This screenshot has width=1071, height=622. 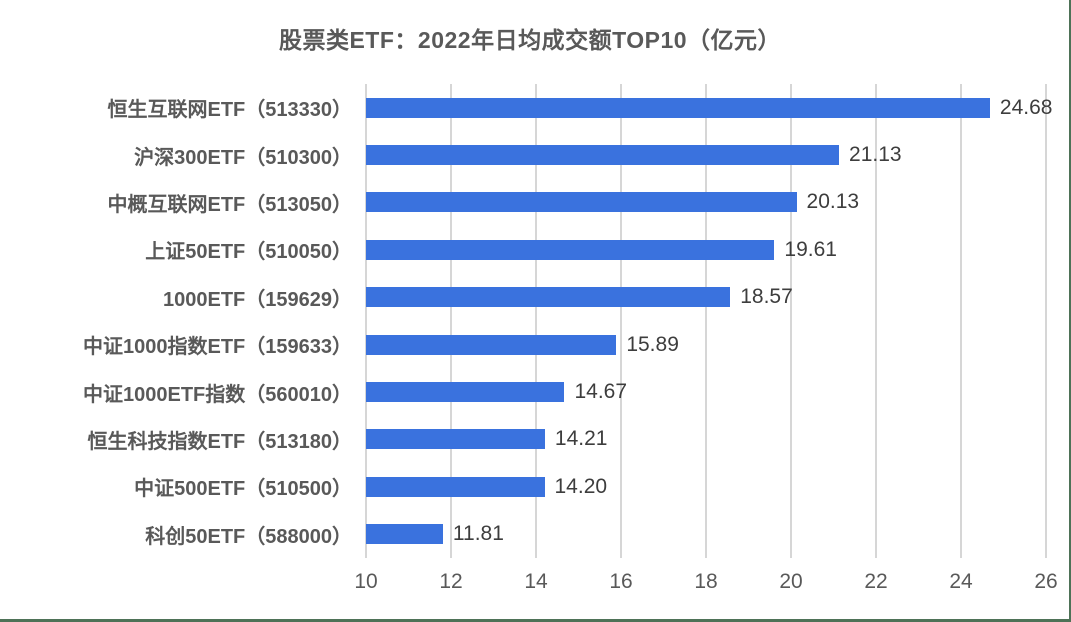 I want to click on x-tick-label: 14, so click(x=536, y=581).